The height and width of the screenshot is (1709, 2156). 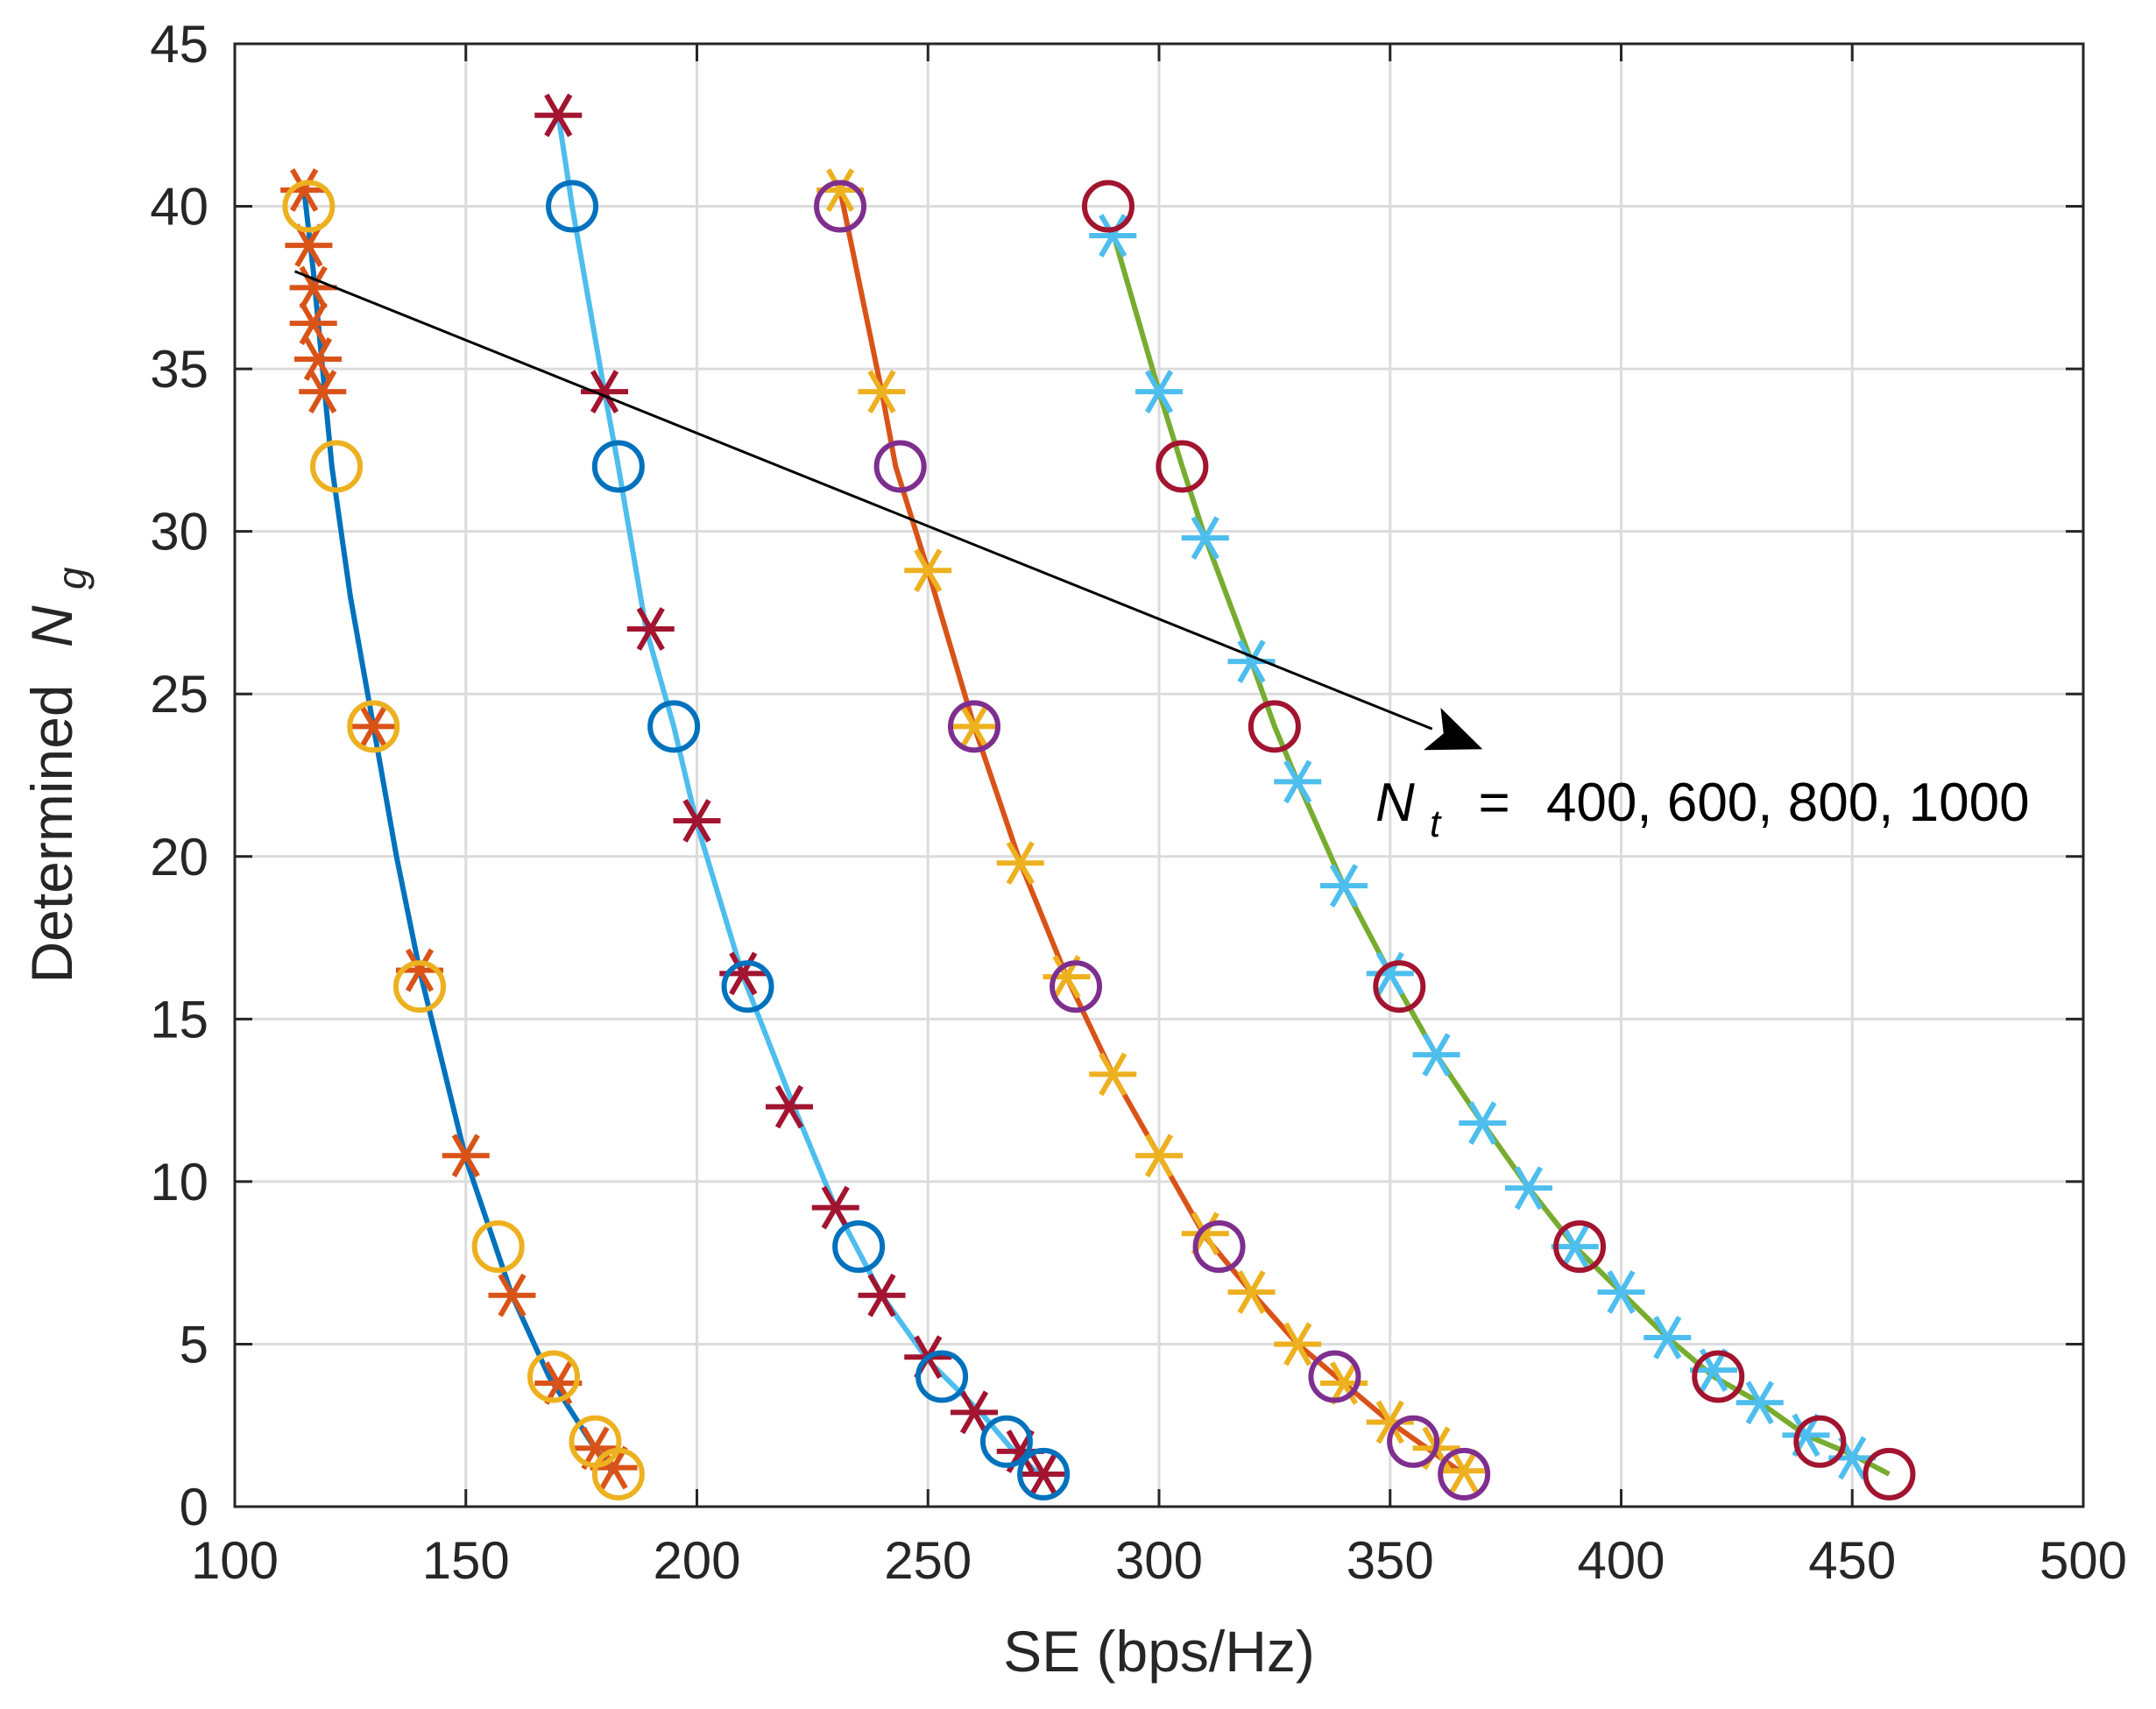 I want to click on x-tick-label: 500, so click(x=2083, y=1561).